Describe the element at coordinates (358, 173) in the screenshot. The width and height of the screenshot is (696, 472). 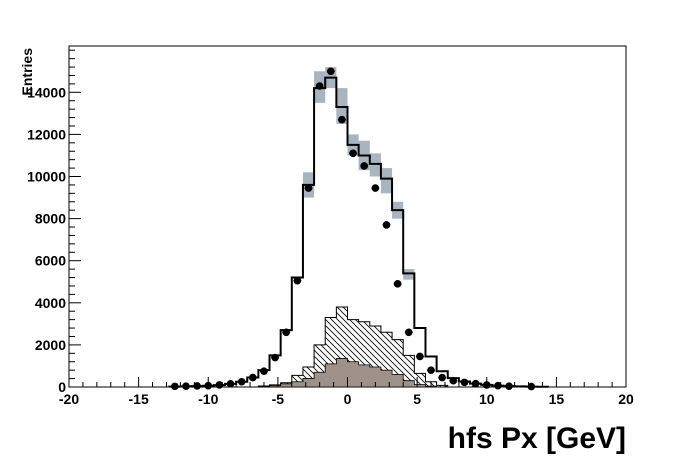
I see `systematic-band-layer` at that location.